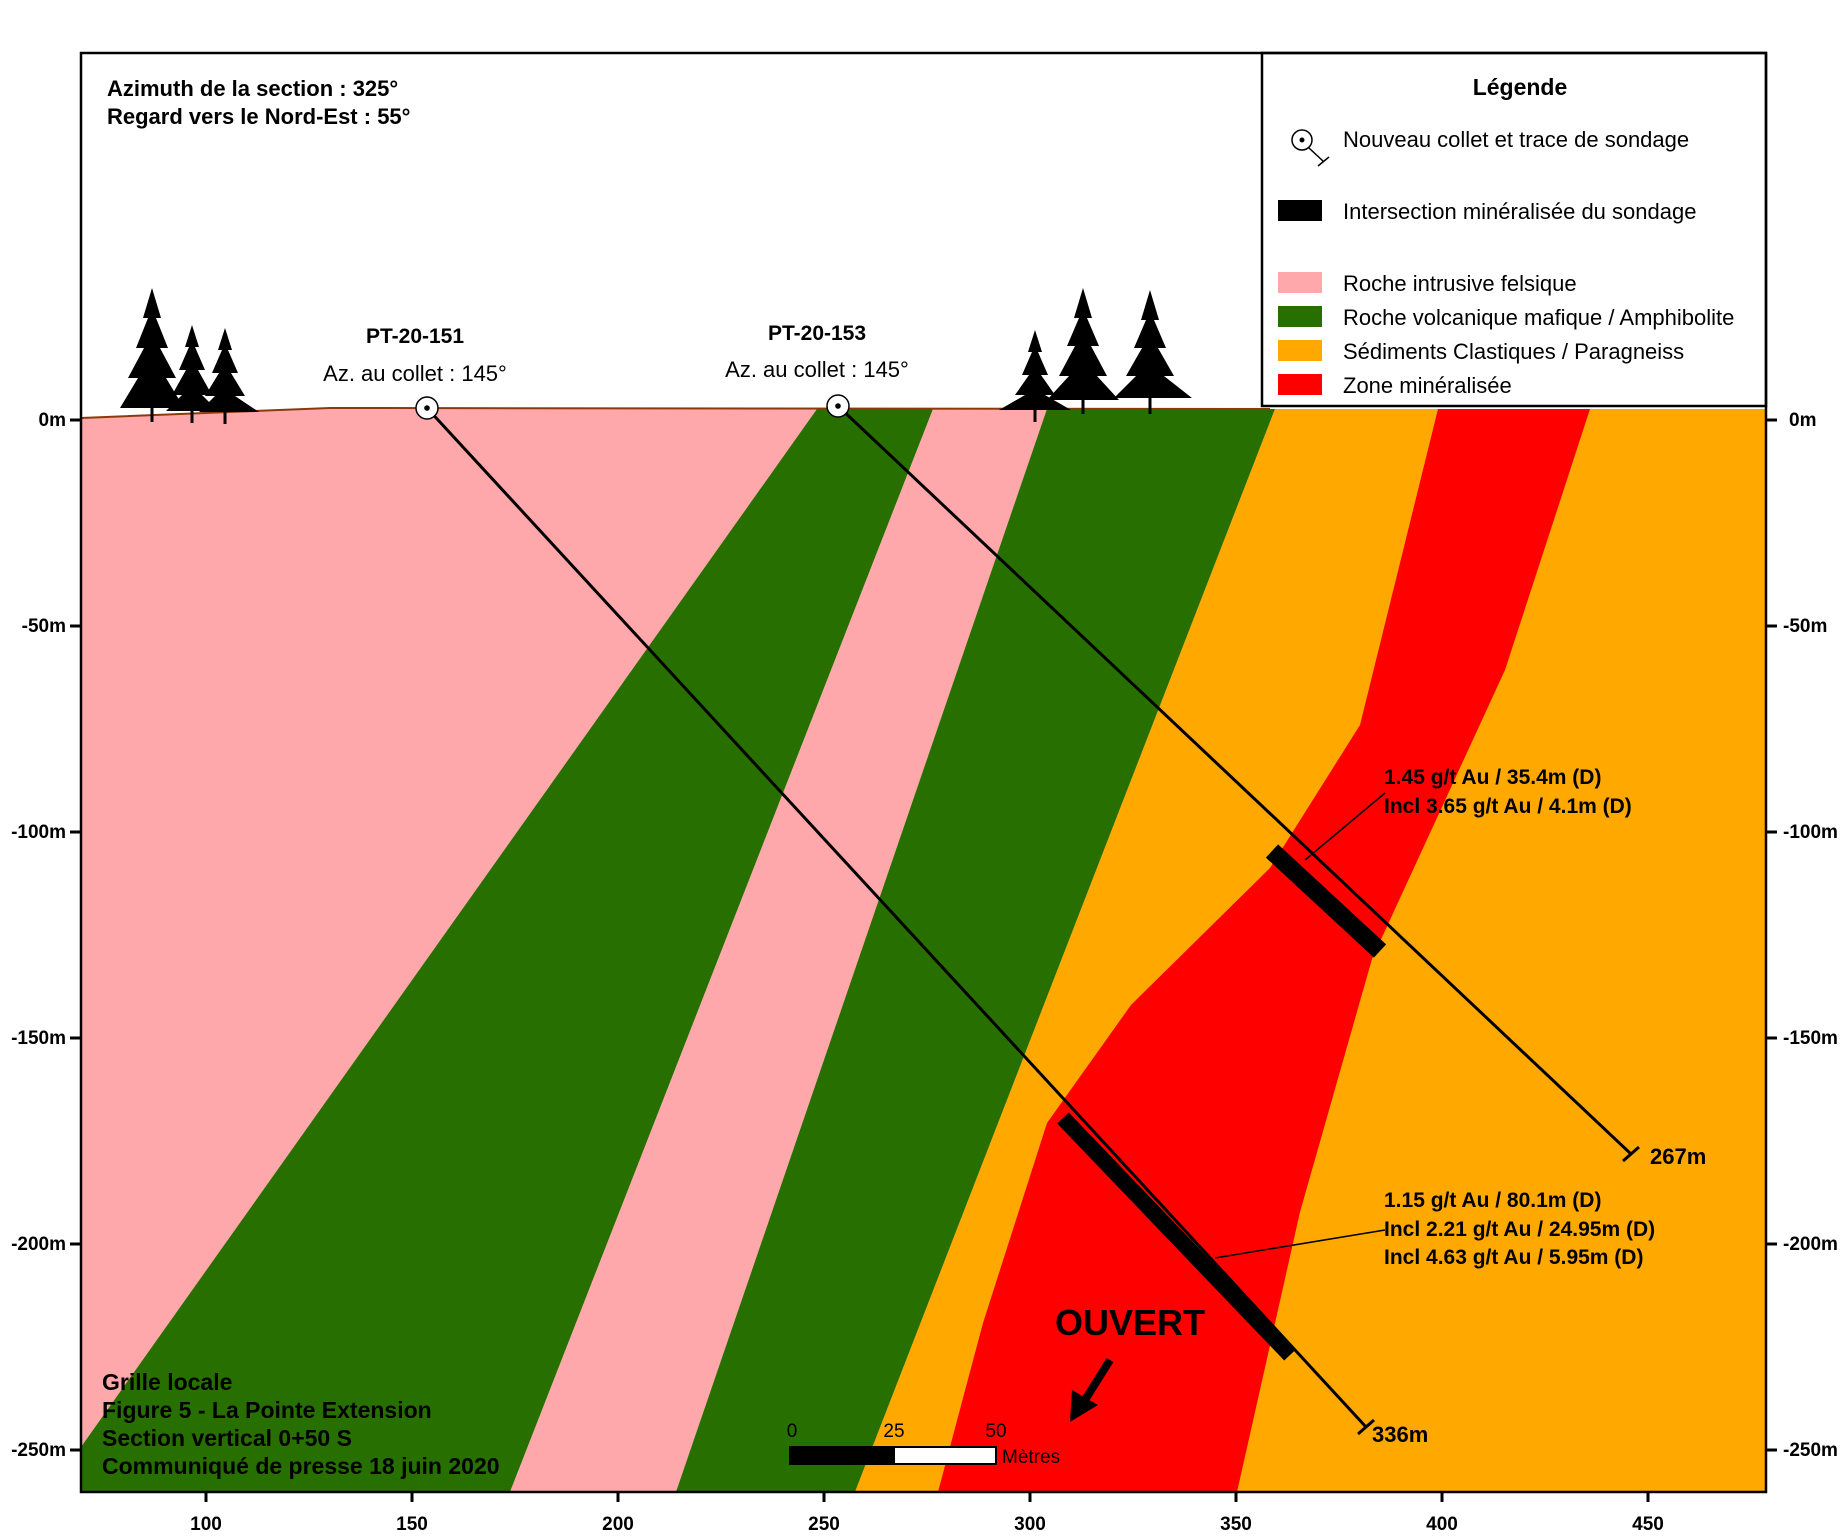  Describe the element at coordinates (893, 1431) in the screenshot. I see `scale-tick-25: 25` at that location.